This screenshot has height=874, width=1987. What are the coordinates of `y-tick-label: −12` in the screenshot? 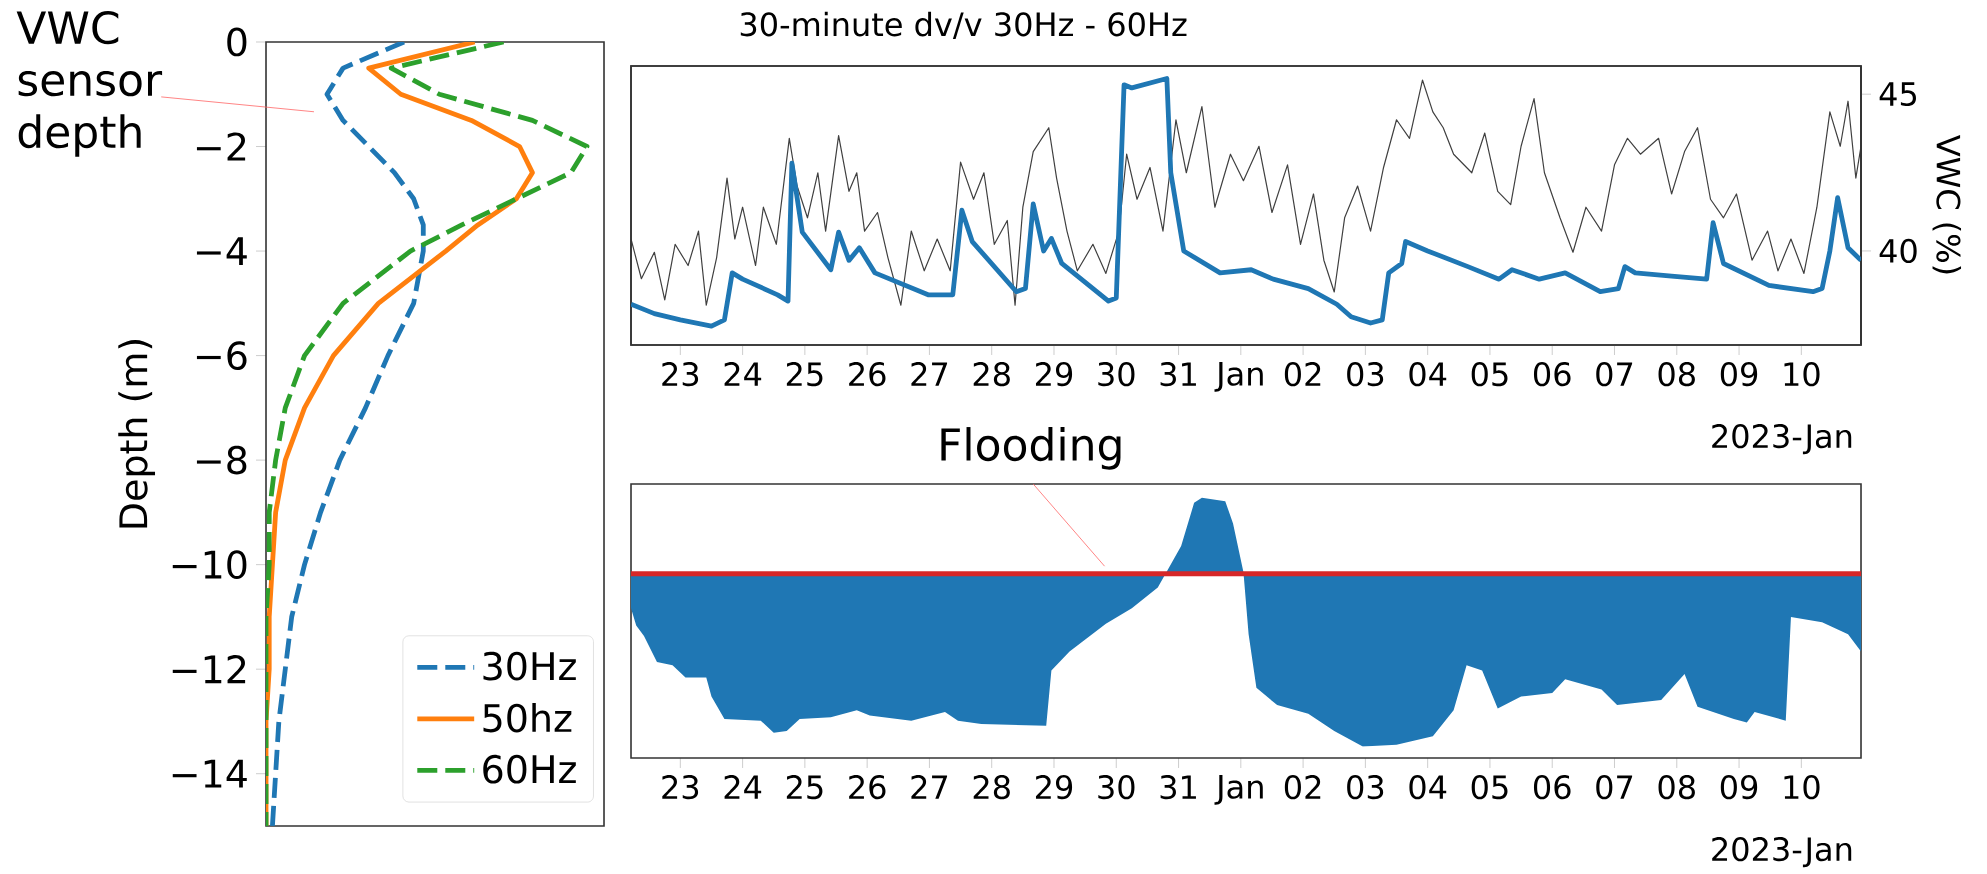 It's located at (209, 669).